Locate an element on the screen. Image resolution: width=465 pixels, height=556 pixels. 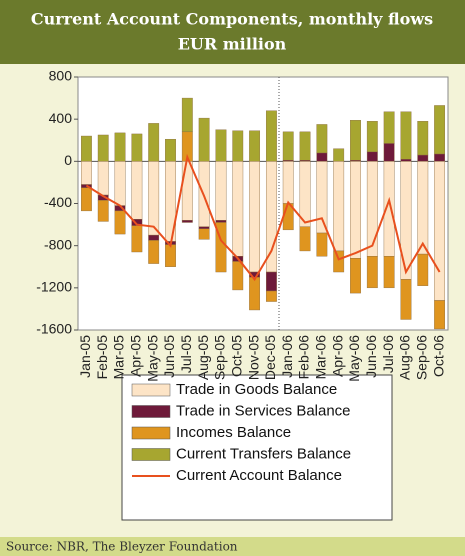
x-tick-label: May-05 is located at coordinates (152, 358).